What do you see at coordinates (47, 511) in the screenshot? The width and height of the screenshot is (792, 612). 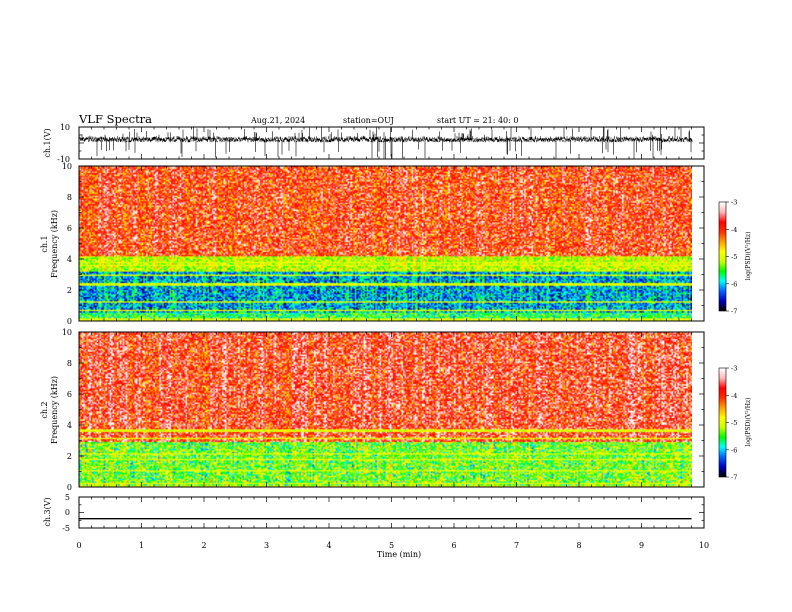 I see `ch3-trace-ylabel: ch.3(V)` at bounding box center [47, 511].